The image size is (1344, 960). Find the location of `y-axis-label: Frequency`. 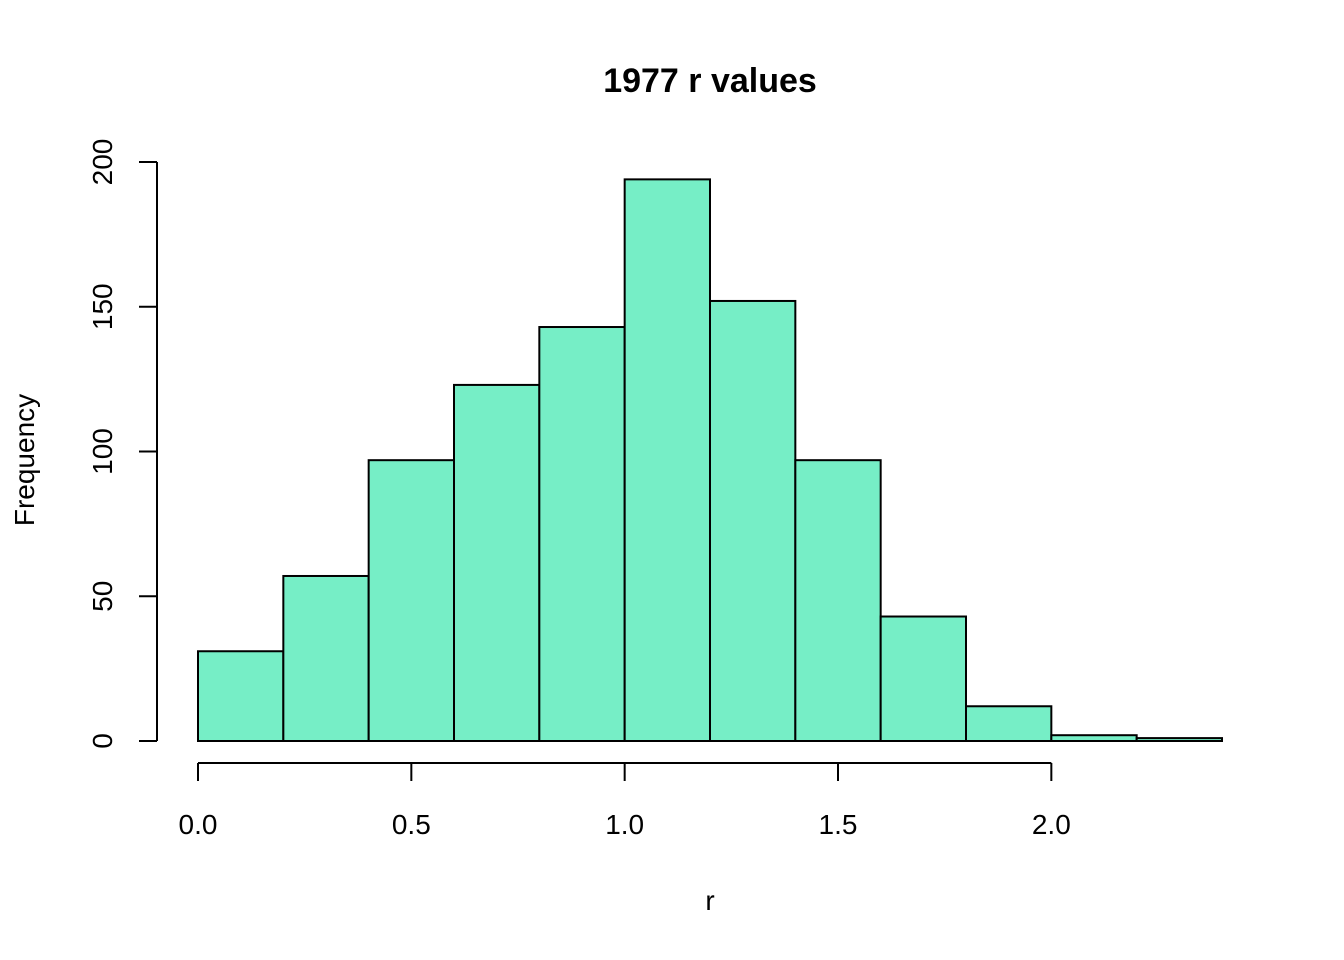

y-axis-label: Frequency is located at coordinates (24, 460).